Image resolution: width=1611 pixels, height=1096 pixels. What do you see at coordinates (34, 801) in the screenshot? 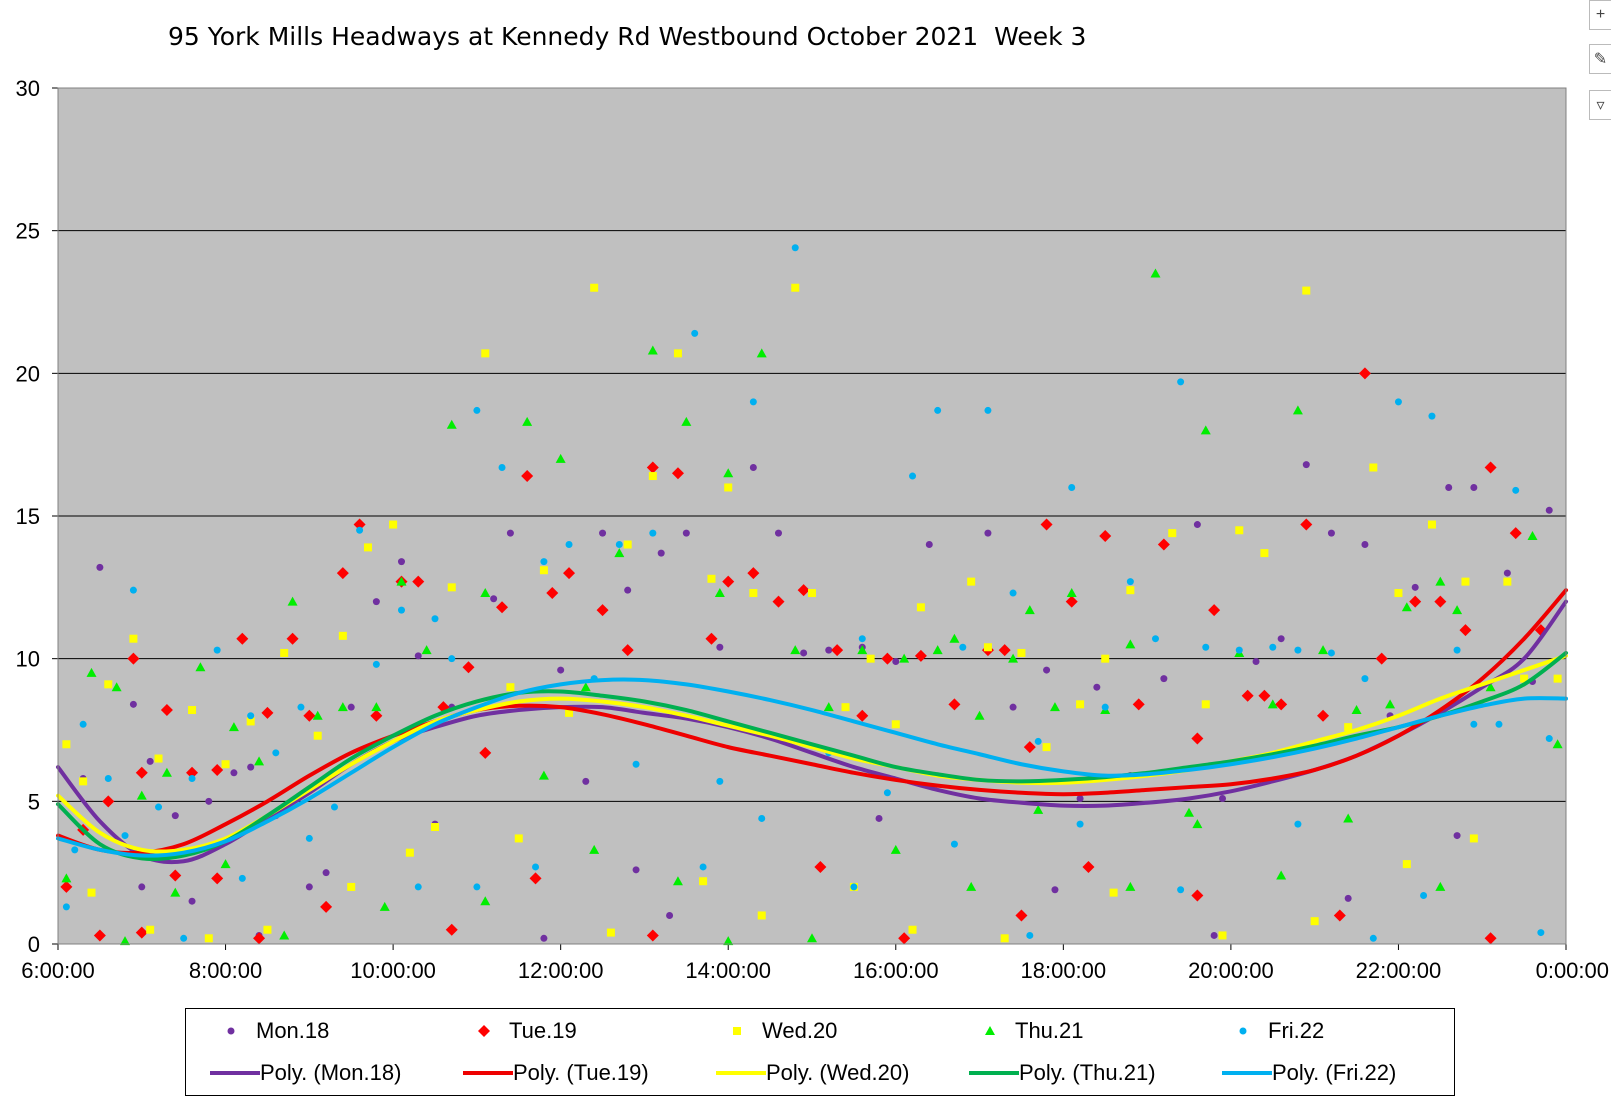
I see `y-tick-label: 5` at bounding box center [34, 801].